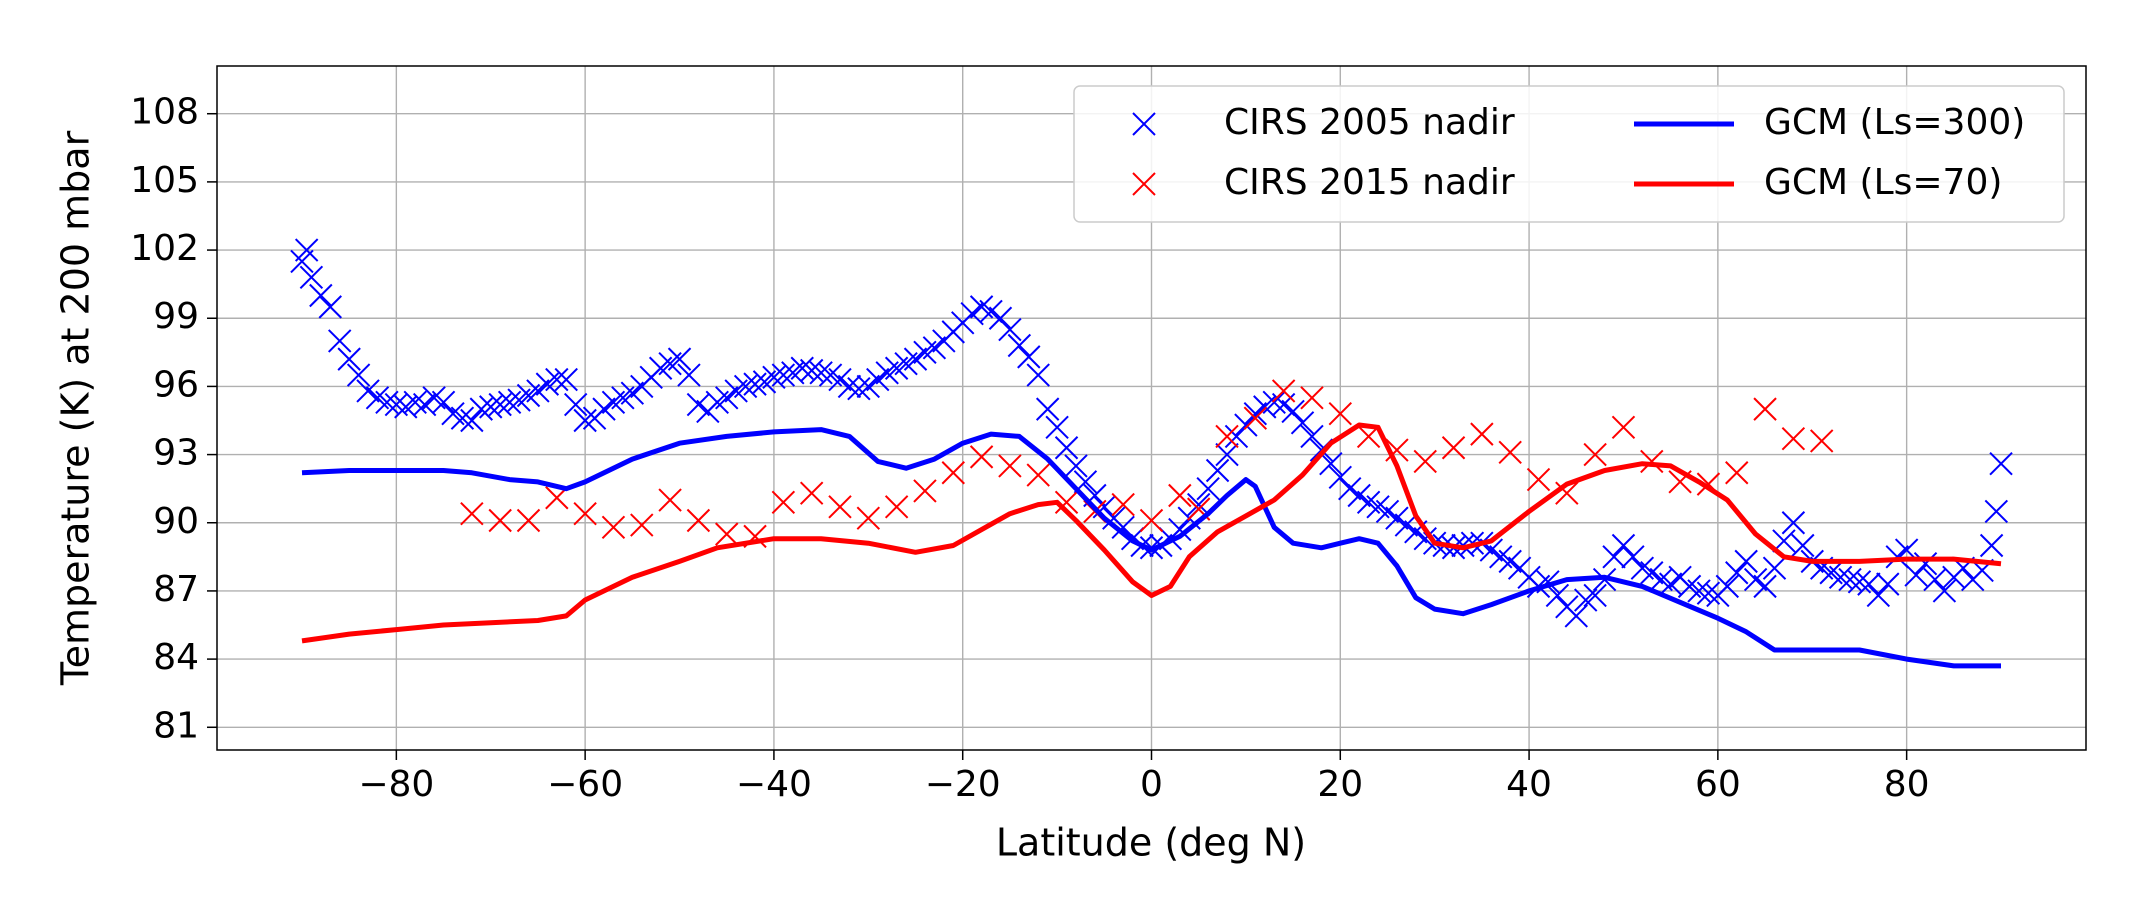  What do you see at coordinates (1907, 784) in the screenshot?
I see `x-tick-label: 80` at bounding box center [1907, 784].